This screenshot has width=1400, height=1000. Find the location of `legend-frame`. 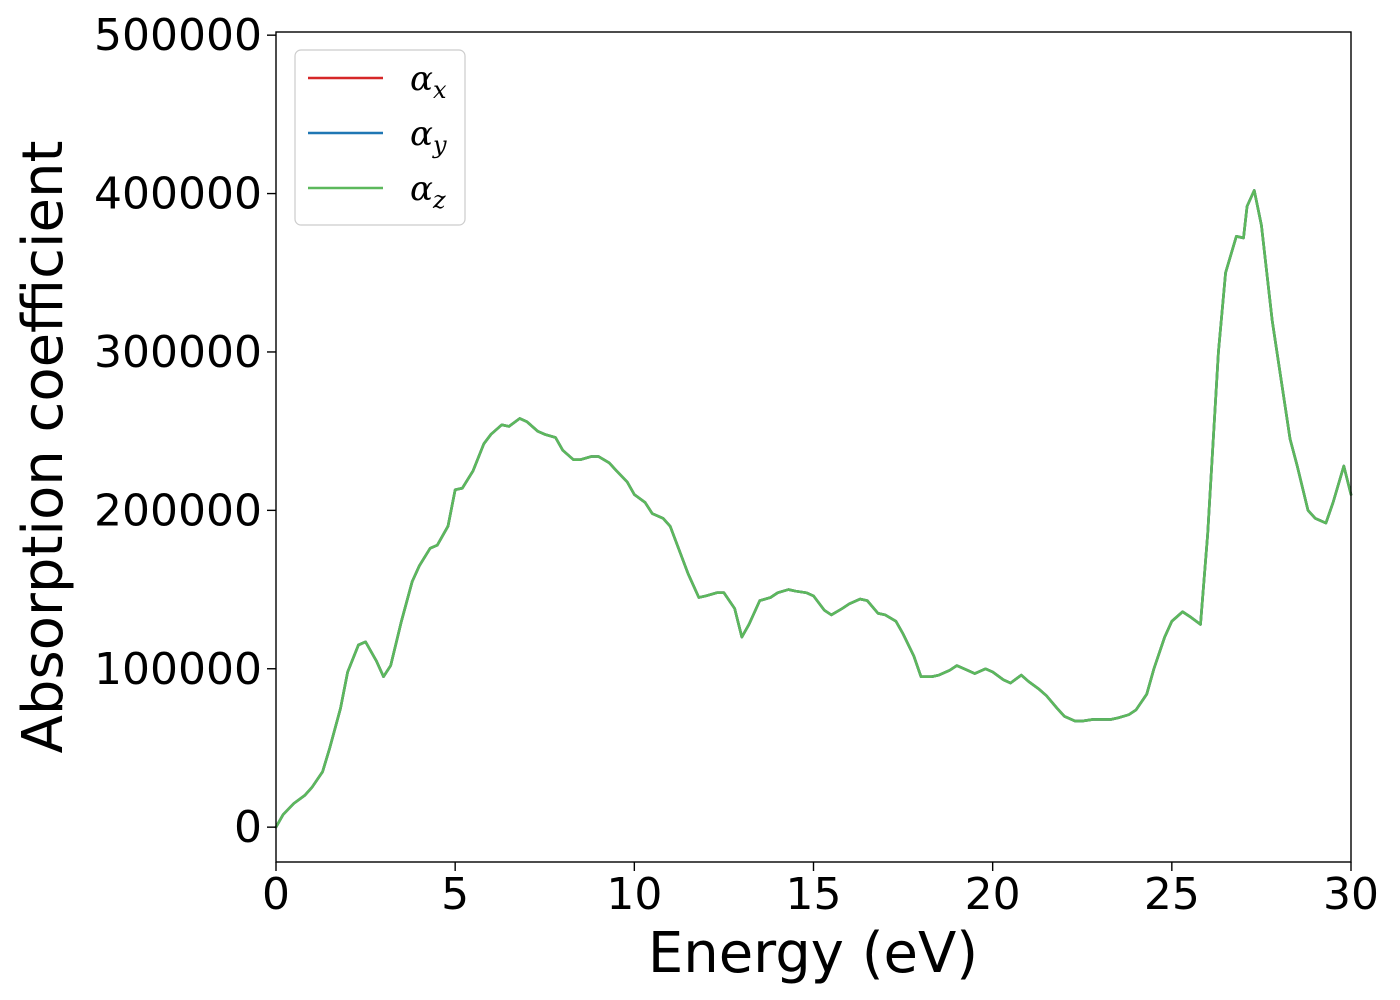

legend-frame is located at coordinates (380, 137).